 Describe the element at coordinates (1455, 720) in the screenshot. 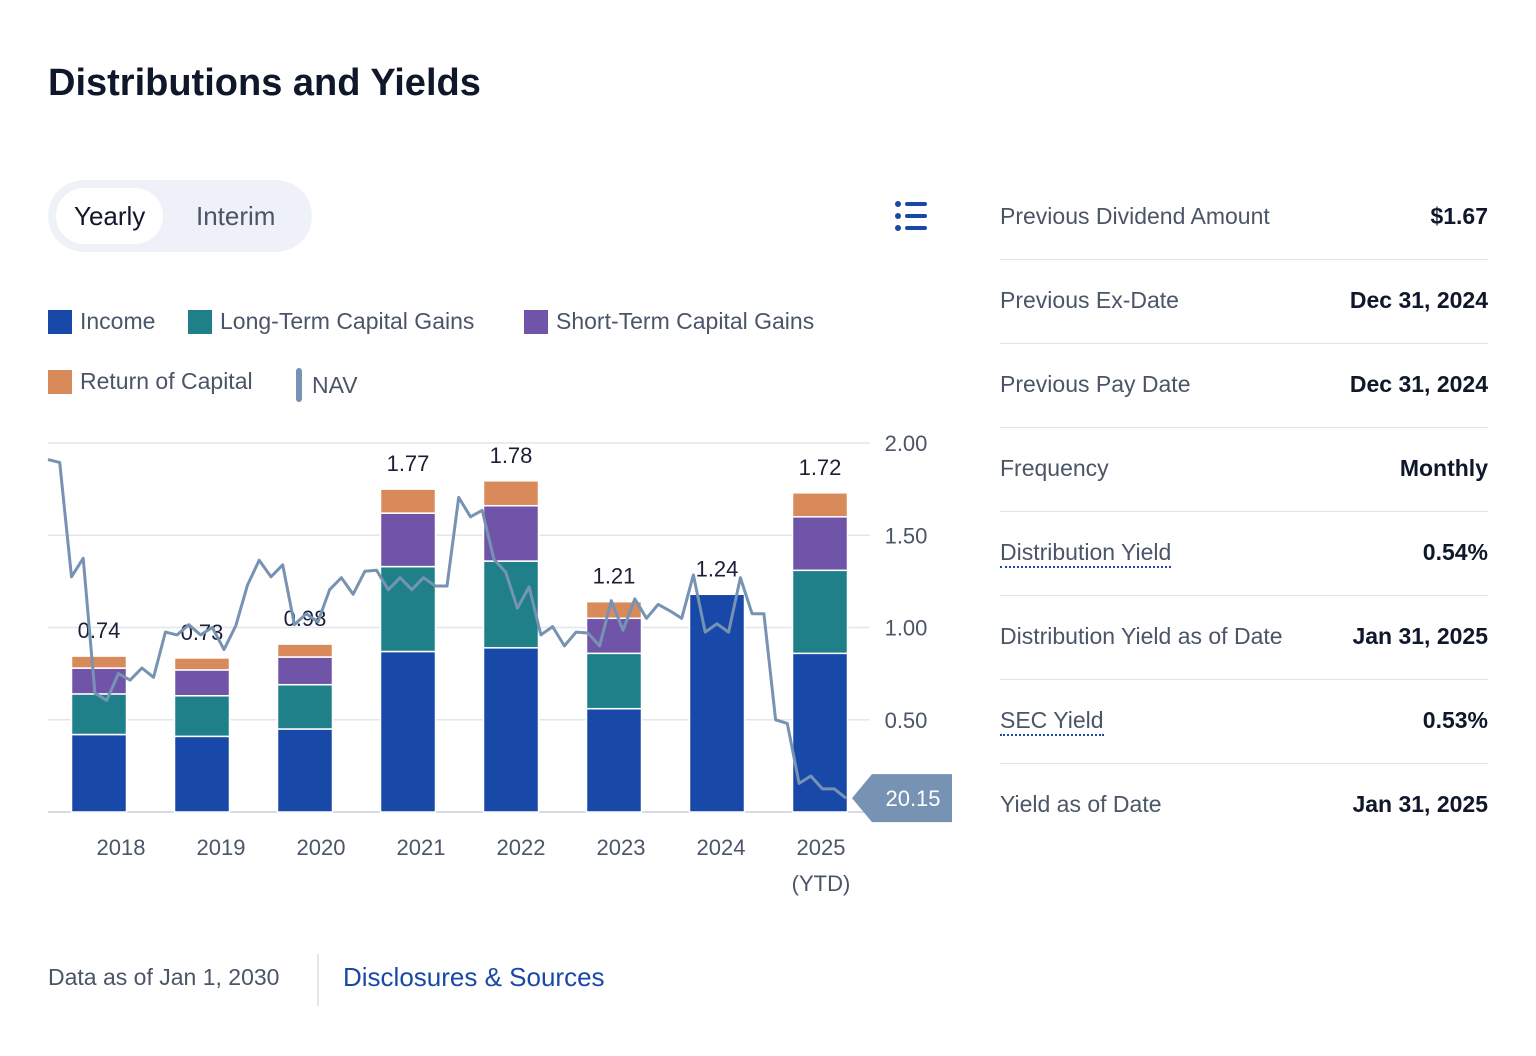

I see `row-value: 0.53%` at that location.